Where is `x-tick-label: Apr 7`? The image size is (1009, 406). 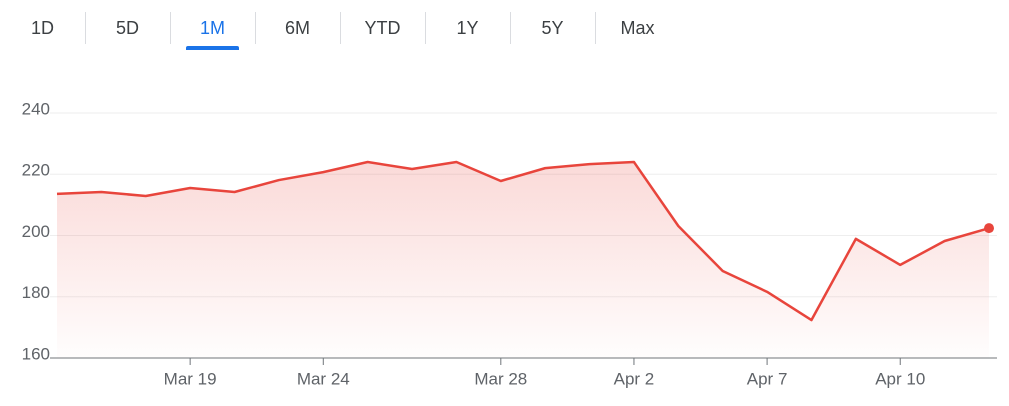 x-tick-label: Apr 7 is located at coordinates (767, 378).